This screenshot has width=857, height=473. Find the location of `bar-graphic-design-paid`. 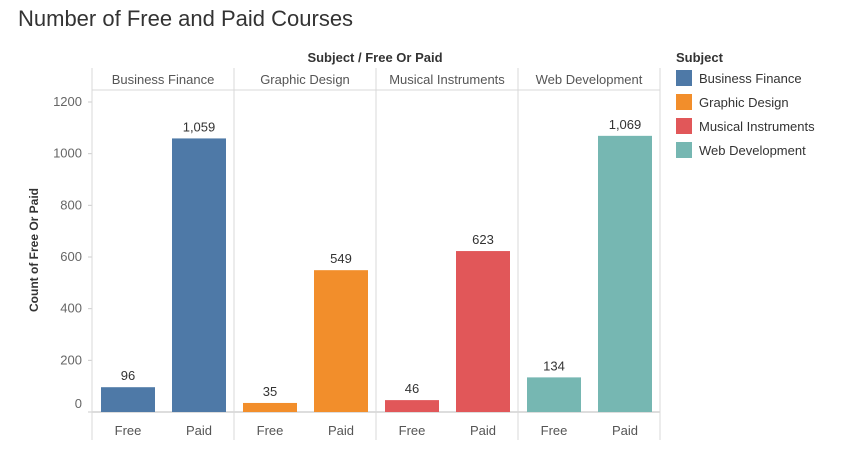

bar-graphic-design-paid is located at coordinates (341, 341).